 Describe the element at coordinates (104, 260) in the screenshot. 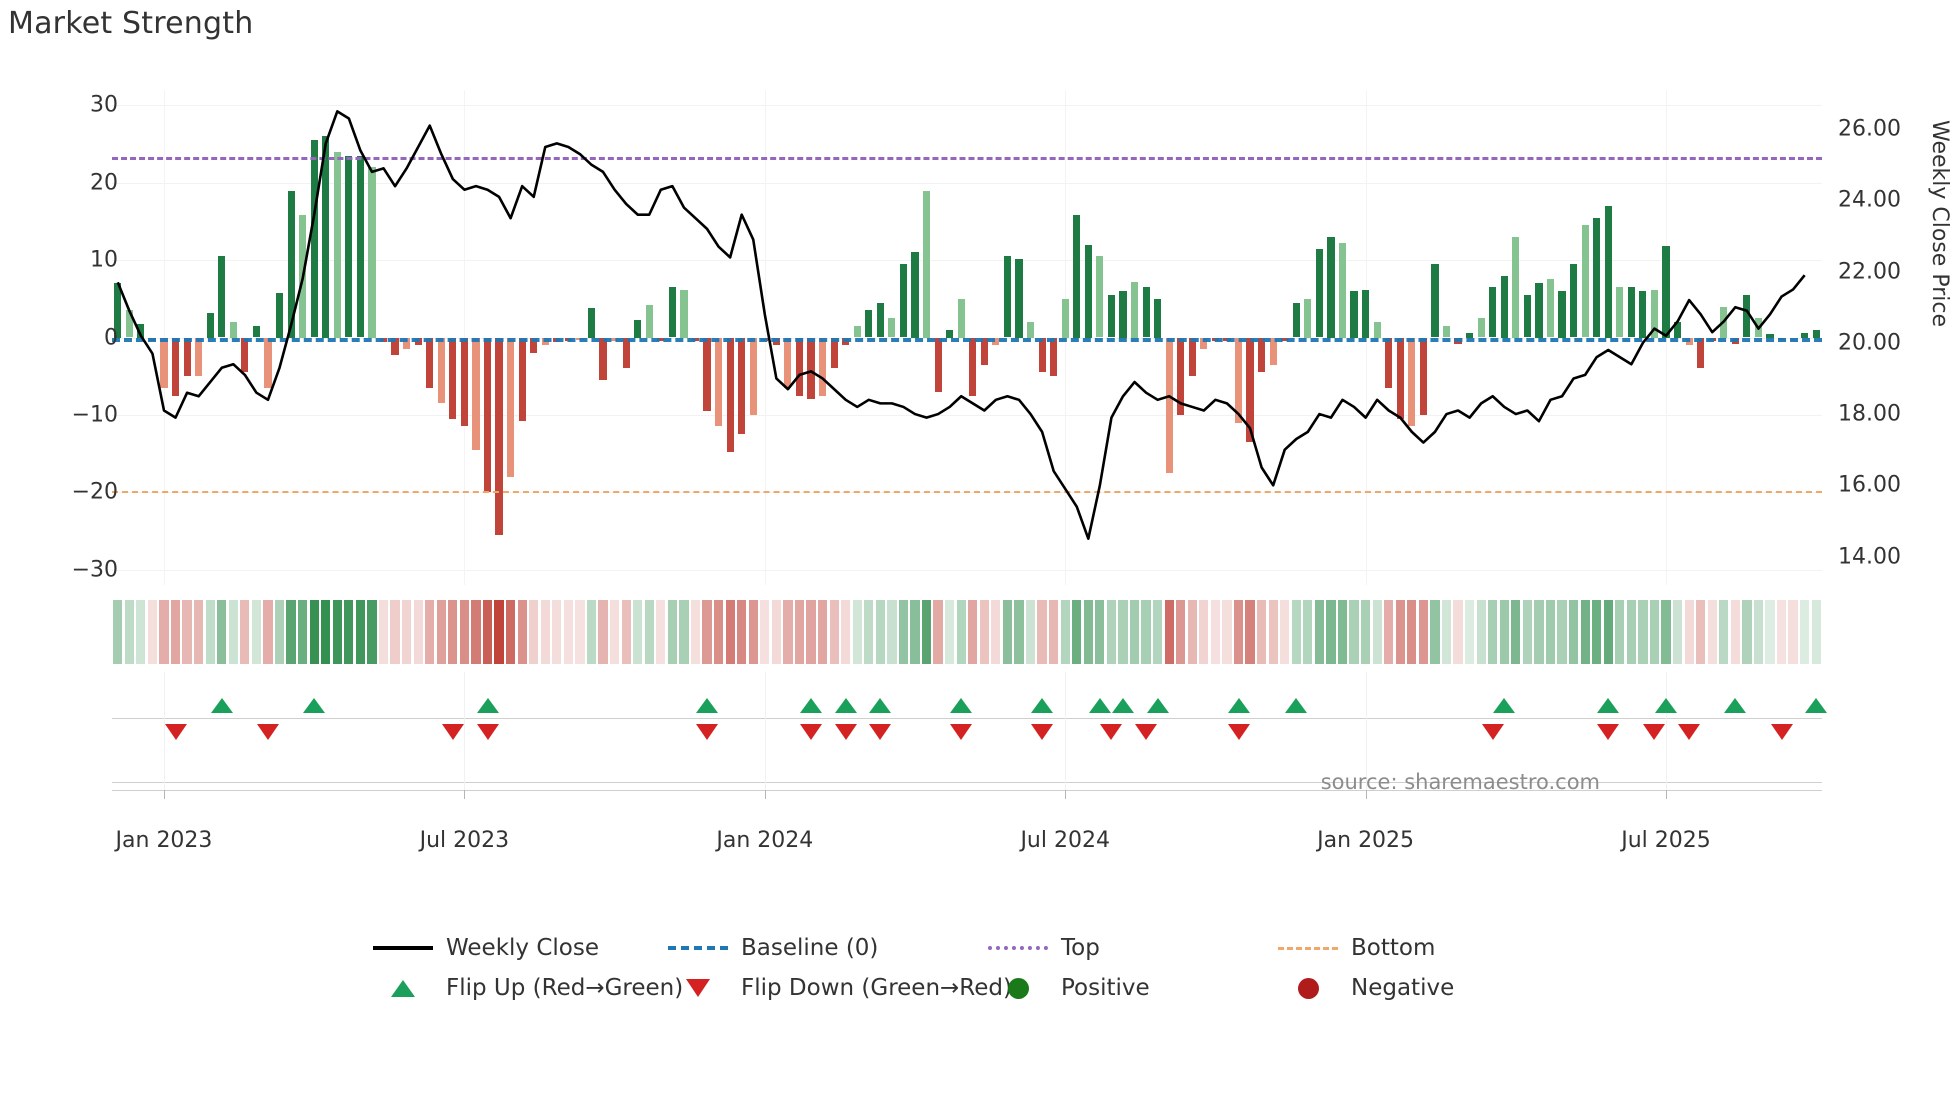

I see `y-tick-left: 10` at that location.